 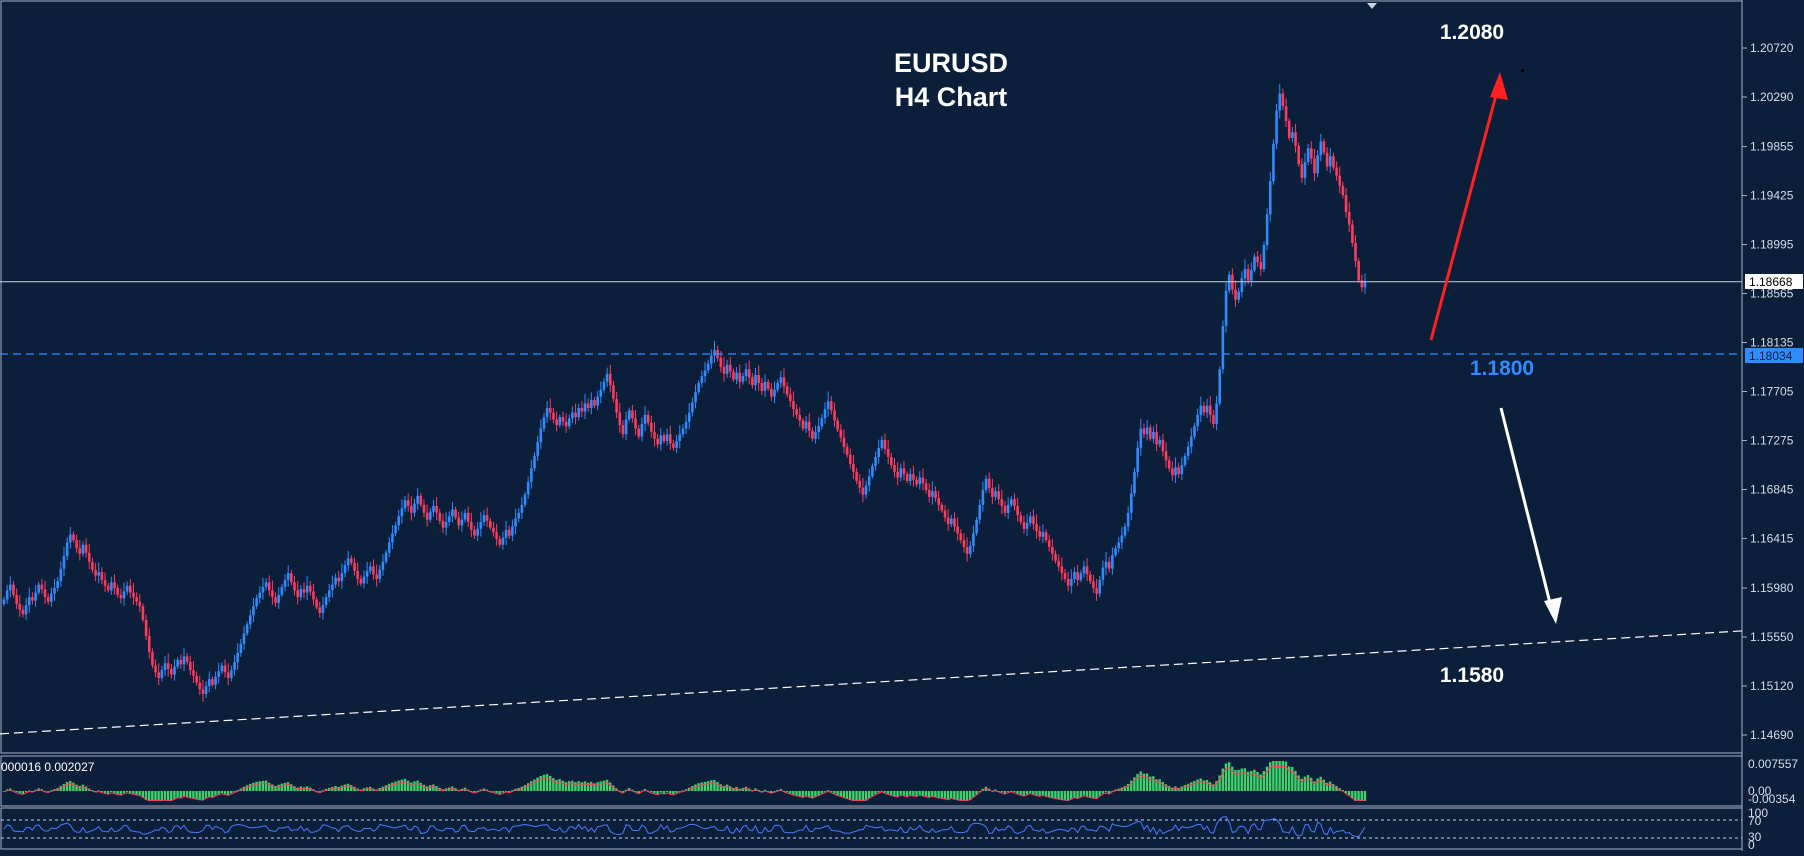 What do you see at coordinates (1772, 637) in the screenshot?
I see `y-tick-label: 1.15550` at bounding box center [1772, 637].